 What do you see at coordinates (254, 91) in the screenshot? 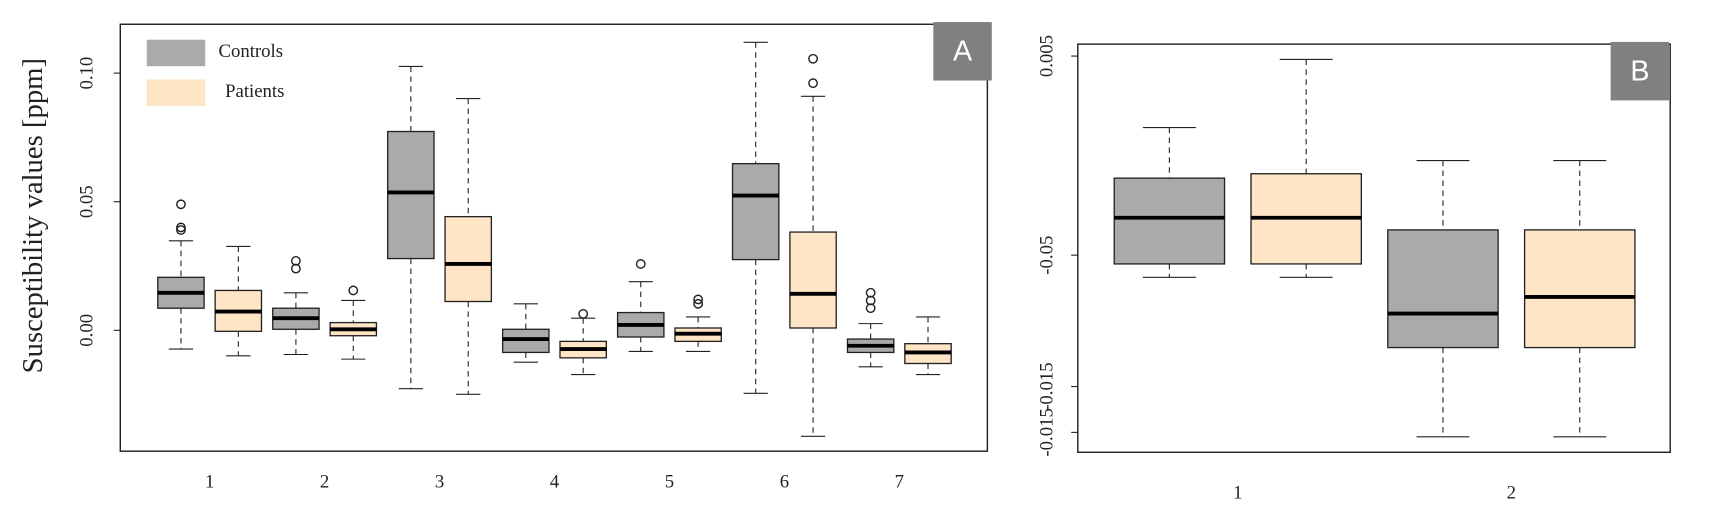
I see `legend-label: Patients` at bounding box center [254, 91].